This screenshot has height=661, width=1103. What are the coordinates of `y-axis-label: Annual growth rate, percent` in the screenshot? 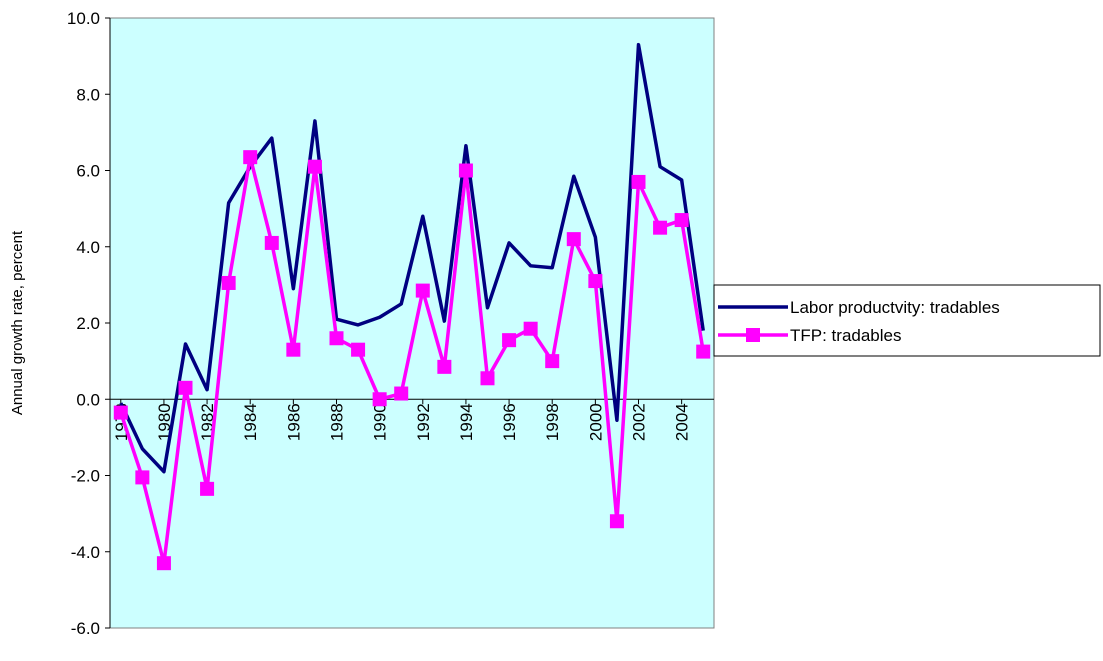 It's located at (17, 322).